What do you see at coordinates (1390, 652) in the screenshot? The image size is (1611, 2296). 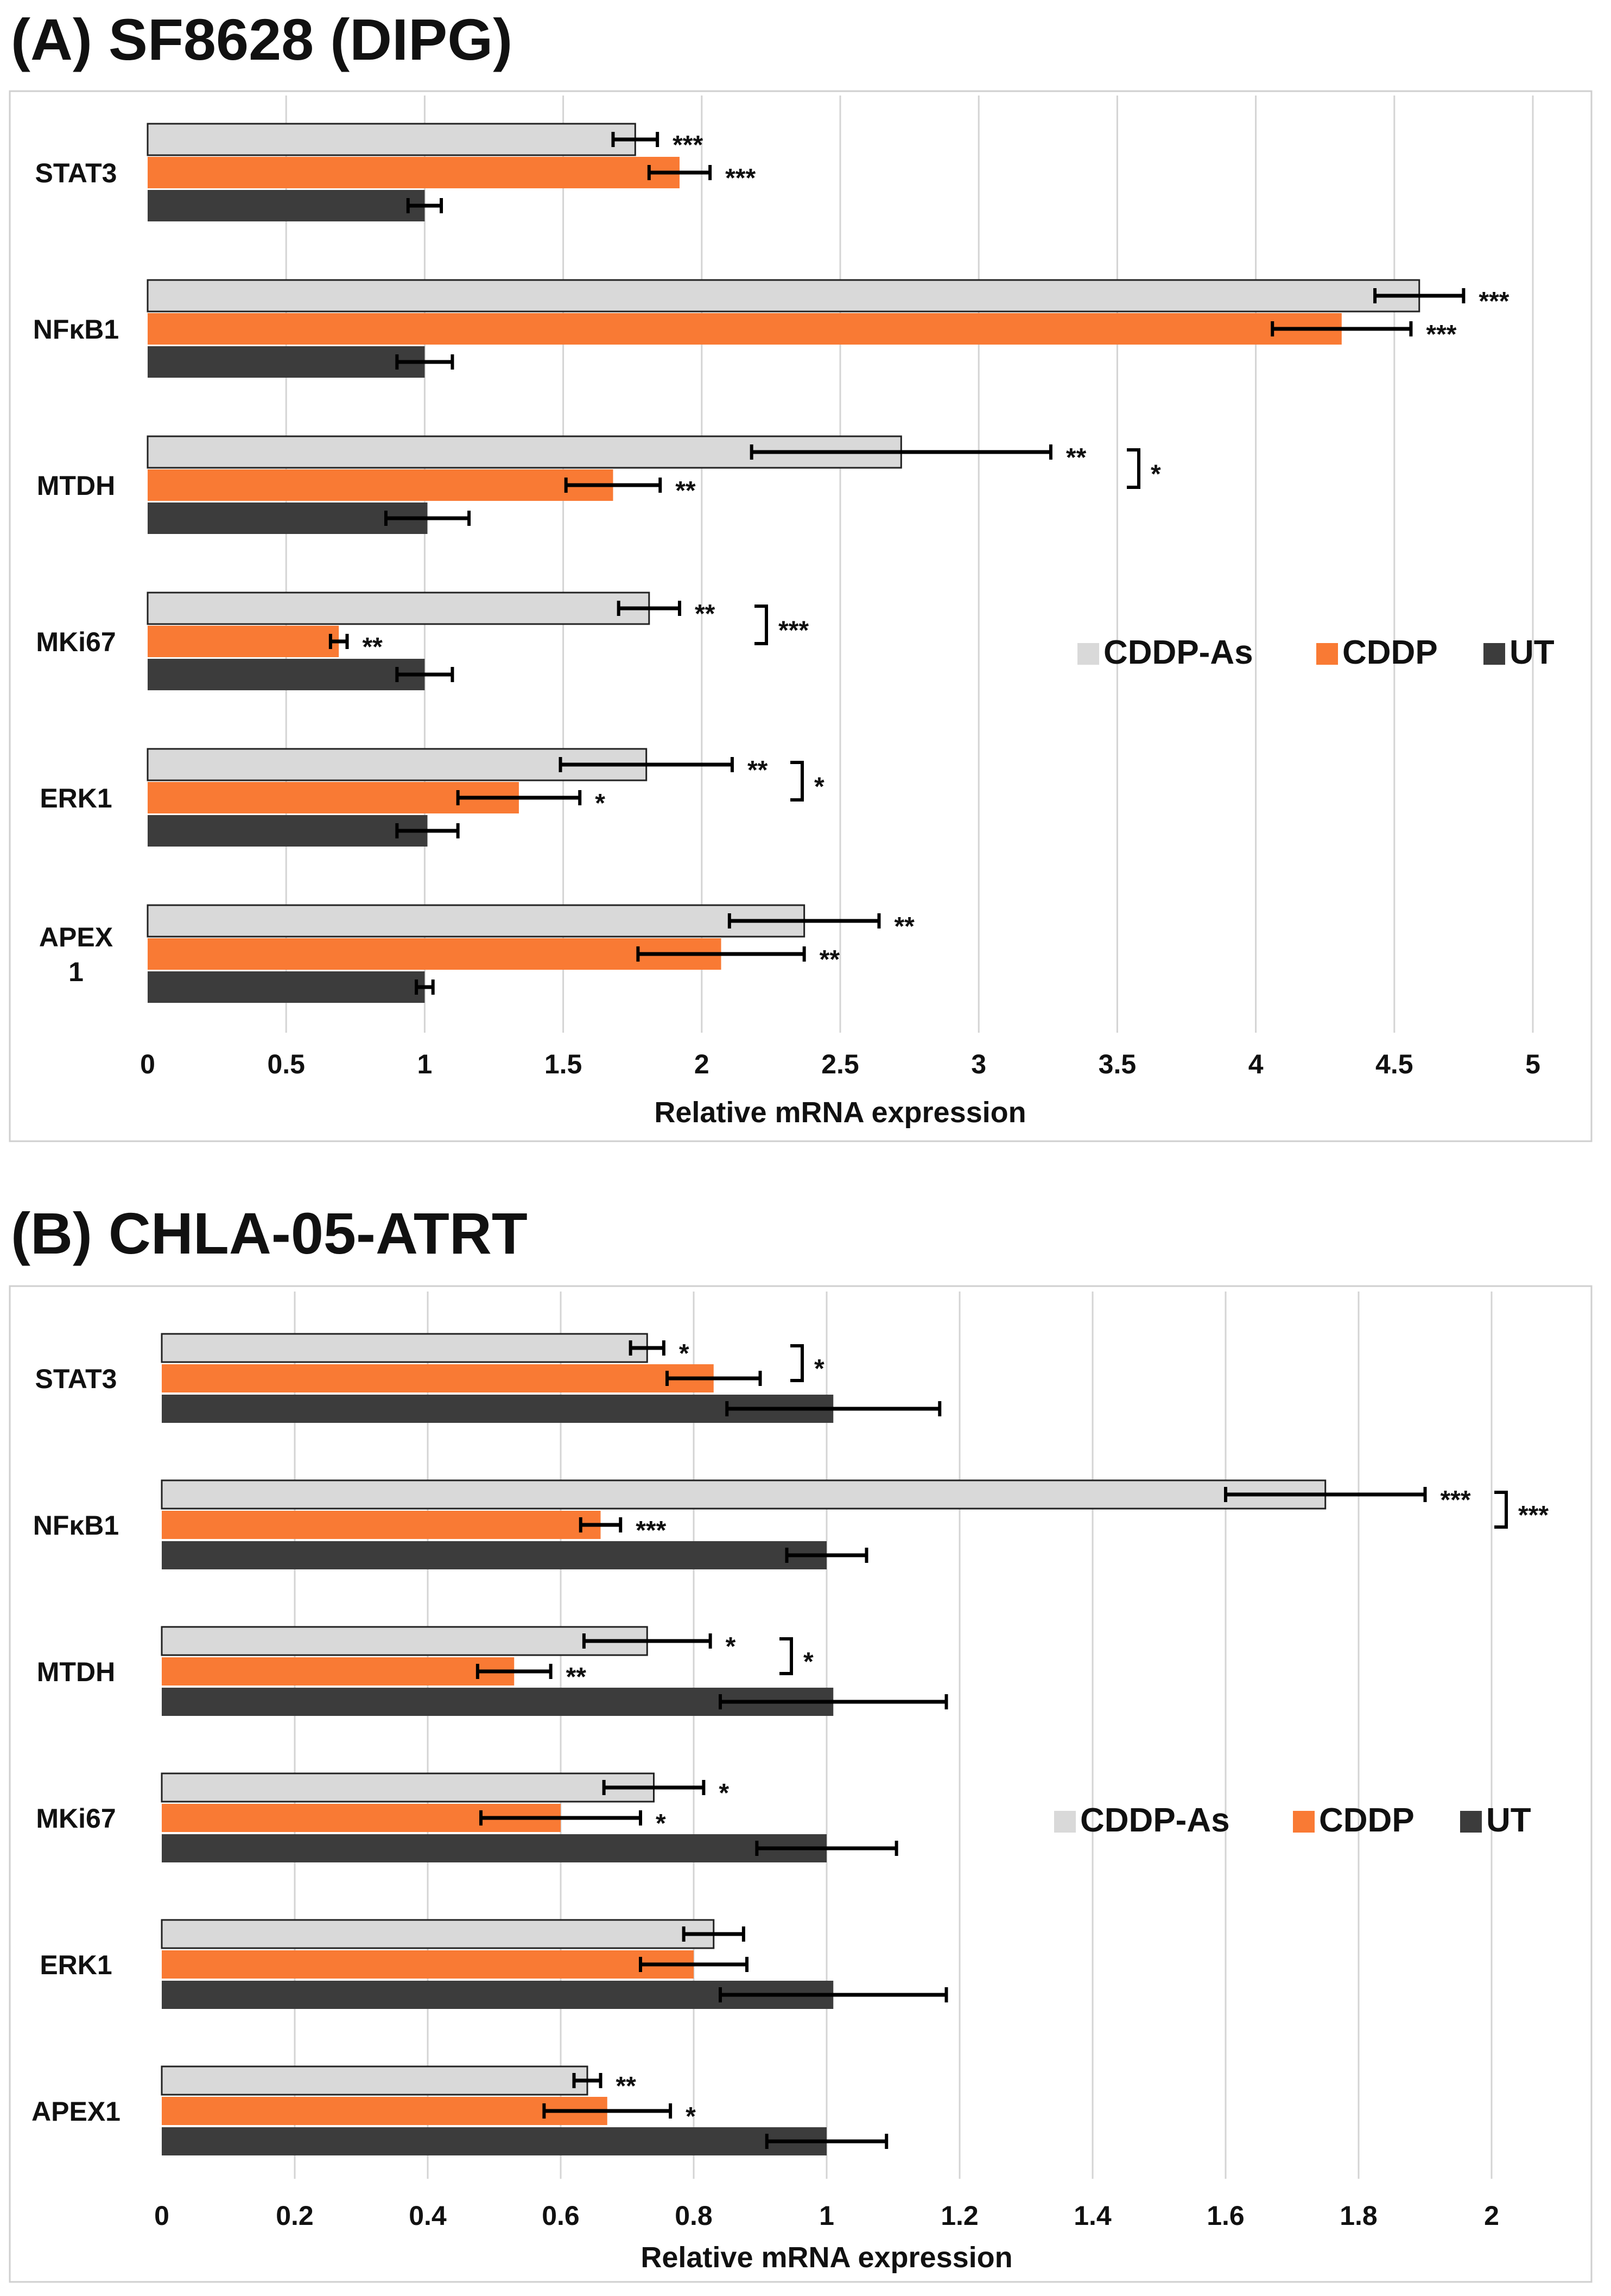 I see `legend-label: CDDP` at bounding box center [1390, 652].